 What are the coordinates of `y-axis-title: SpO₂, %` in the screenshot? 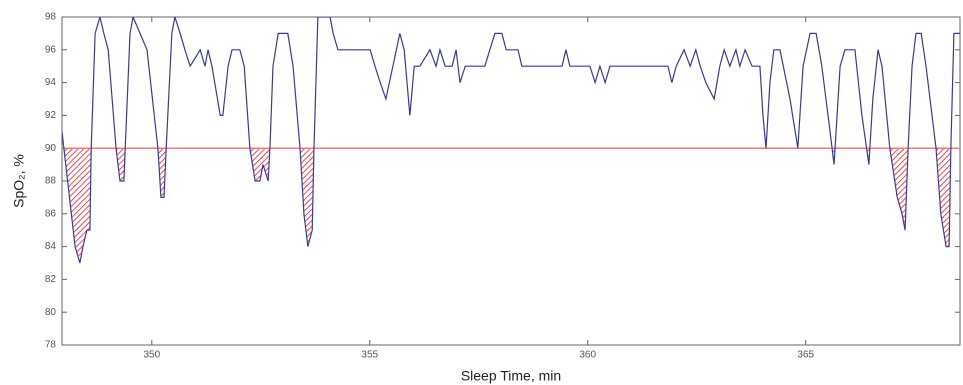 It's located at (19, 181).